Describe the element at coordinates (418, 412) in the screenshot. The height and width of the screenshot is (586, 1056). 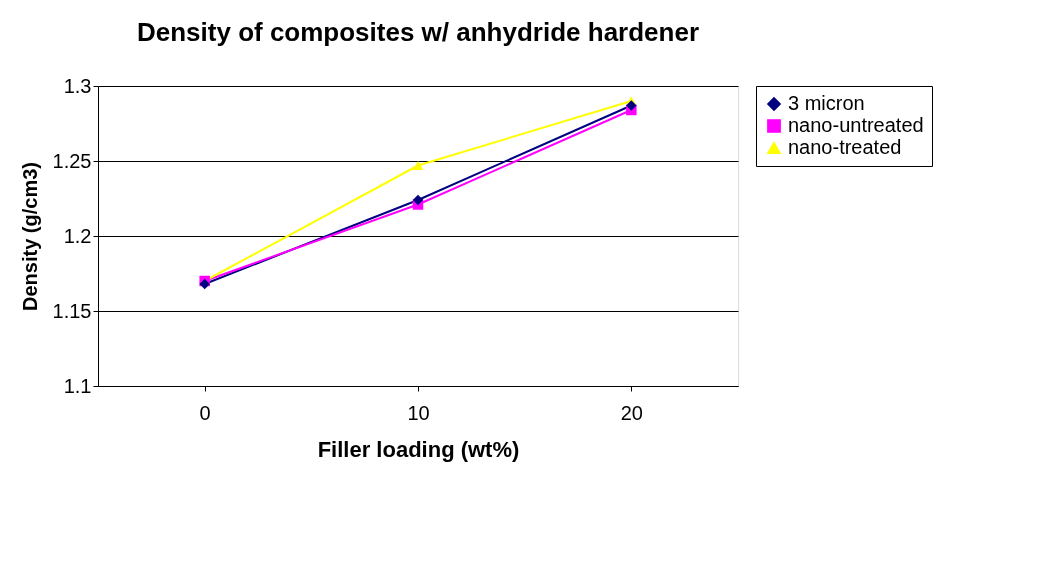
I see `x-tick-label: 10` at that location.